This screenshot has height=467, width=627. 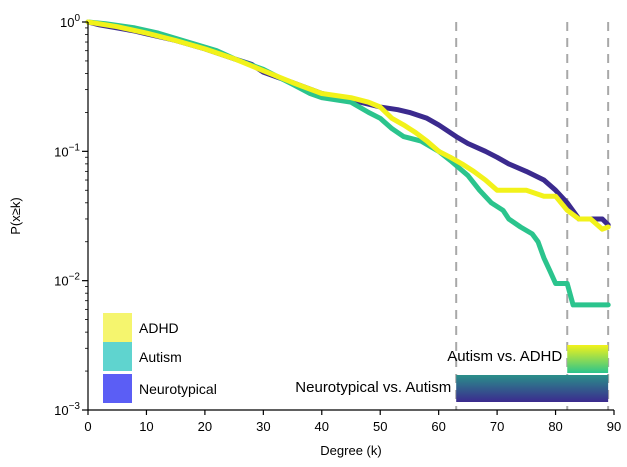 What do you see at coordinates (555, 426) in the screenshot?
I see `x-tick-label: 80` at bounding box center [555, 426].